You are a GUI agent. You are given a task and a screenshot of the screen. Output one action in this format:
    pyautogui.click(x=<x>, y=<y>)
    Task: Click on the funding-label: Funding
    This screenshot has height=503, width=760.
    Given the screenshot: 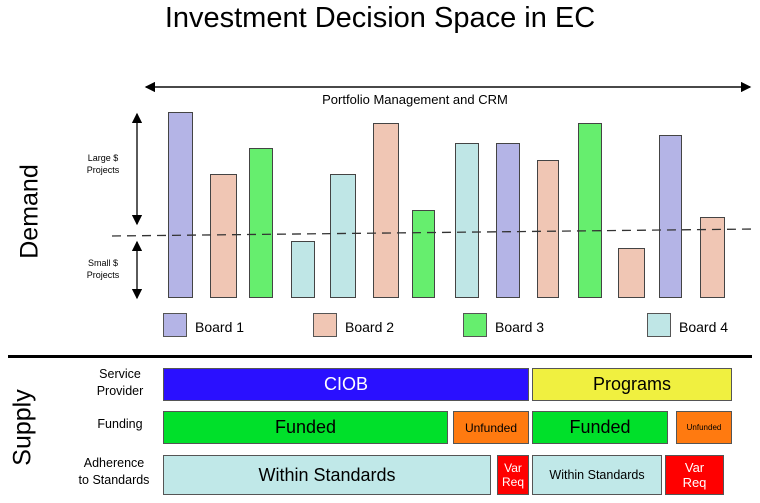 What is the action you would take?
    pyautogui.click(x=120, y=424)
    